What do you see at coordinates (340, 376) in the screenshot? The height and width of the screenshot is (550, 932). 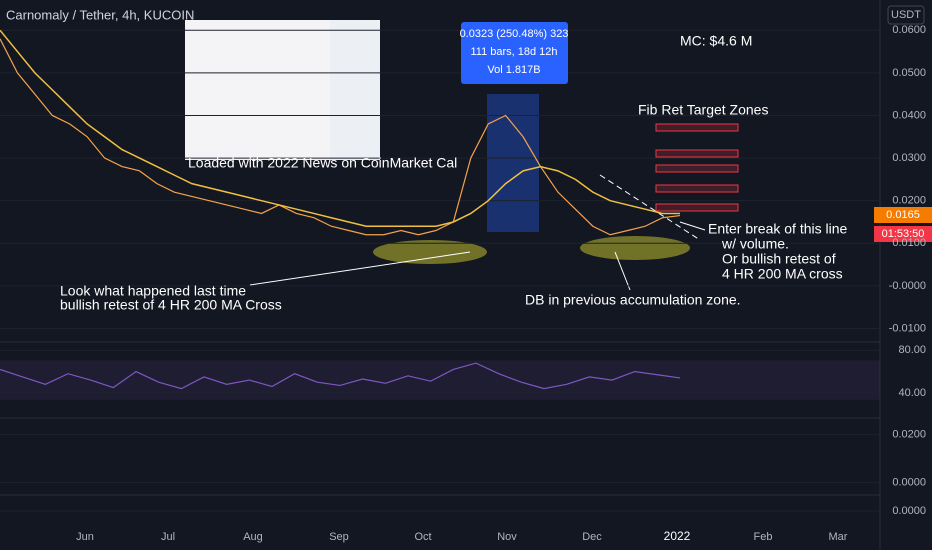 I see `rsi-line` at bounding box center [340, 376].